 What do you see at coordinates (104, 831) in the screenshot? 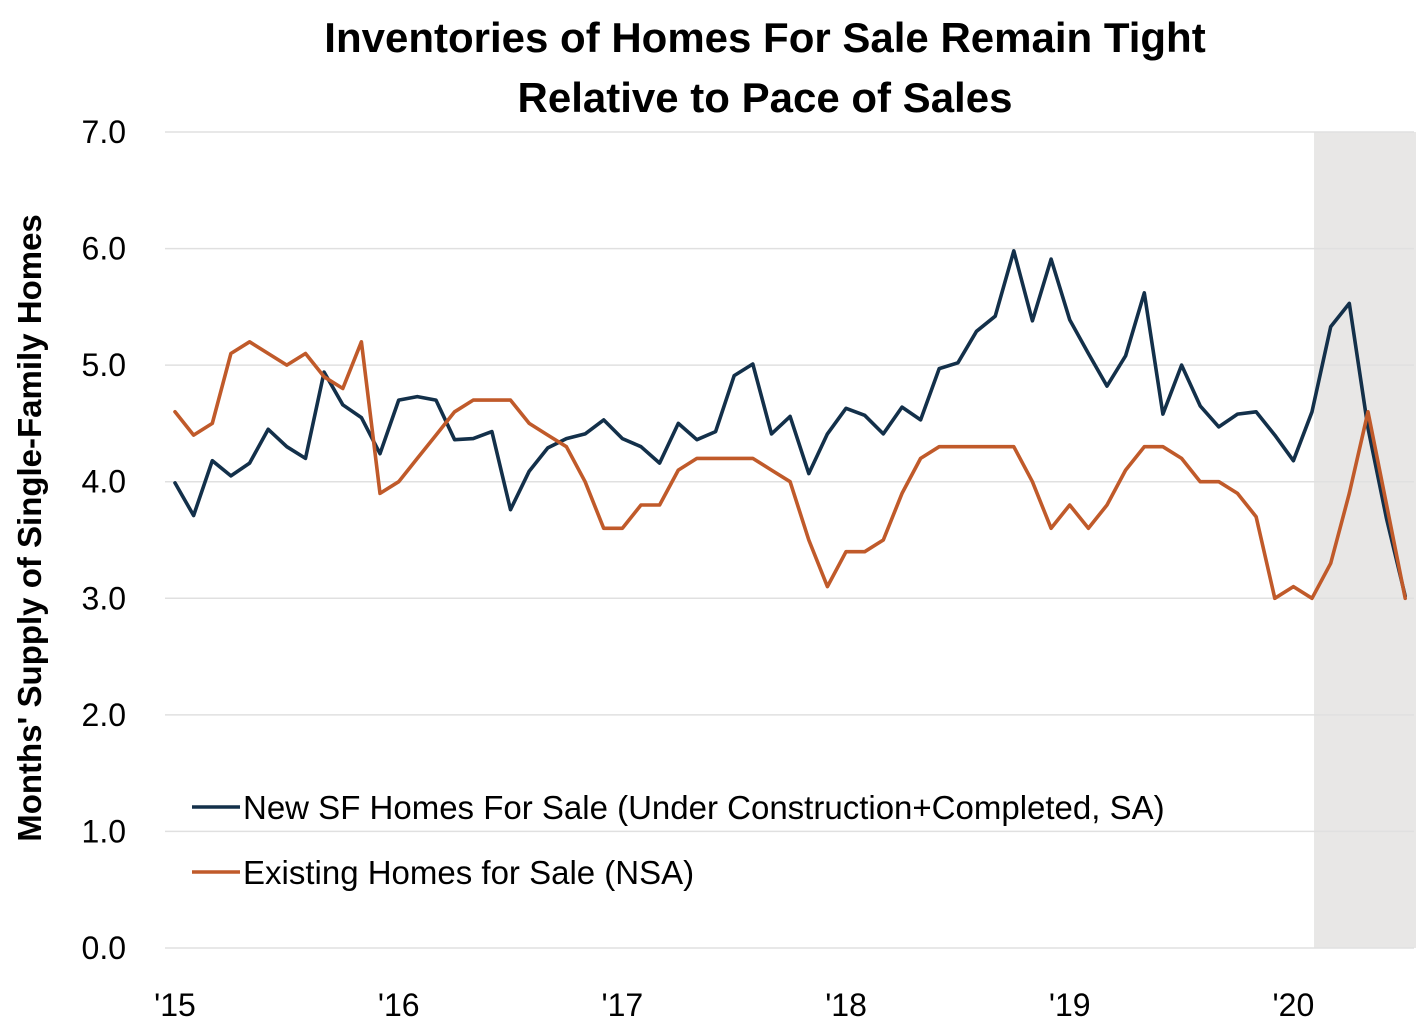
I see `y-tick-label: 1.0` at bounding box center [104, 831].